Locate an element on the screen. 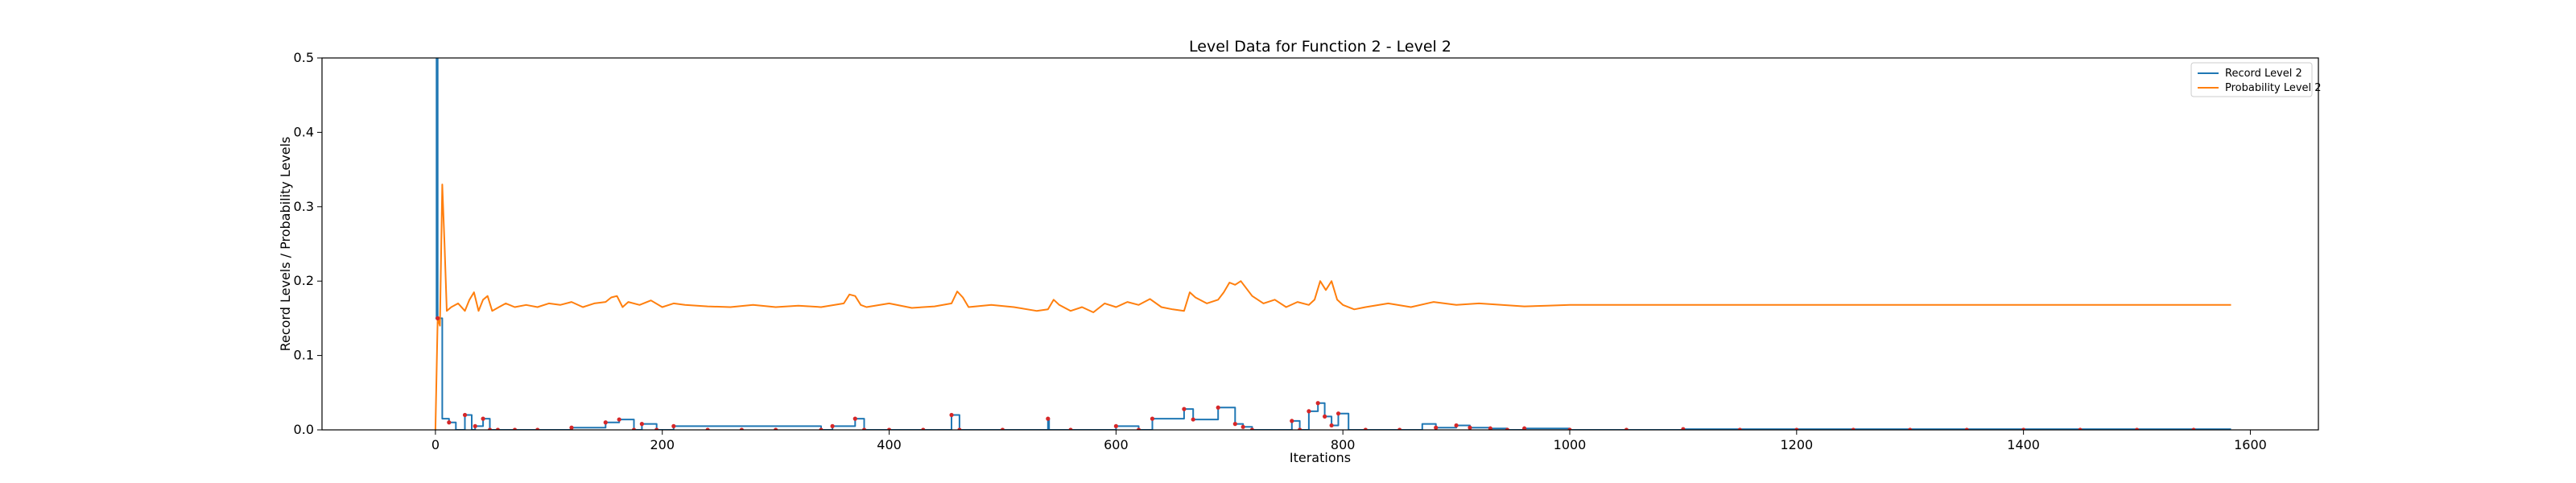 The image size is (2576, 483). chart-title: Level Data for Function 2 - Level 2 is located at coordinates (1320, 47).